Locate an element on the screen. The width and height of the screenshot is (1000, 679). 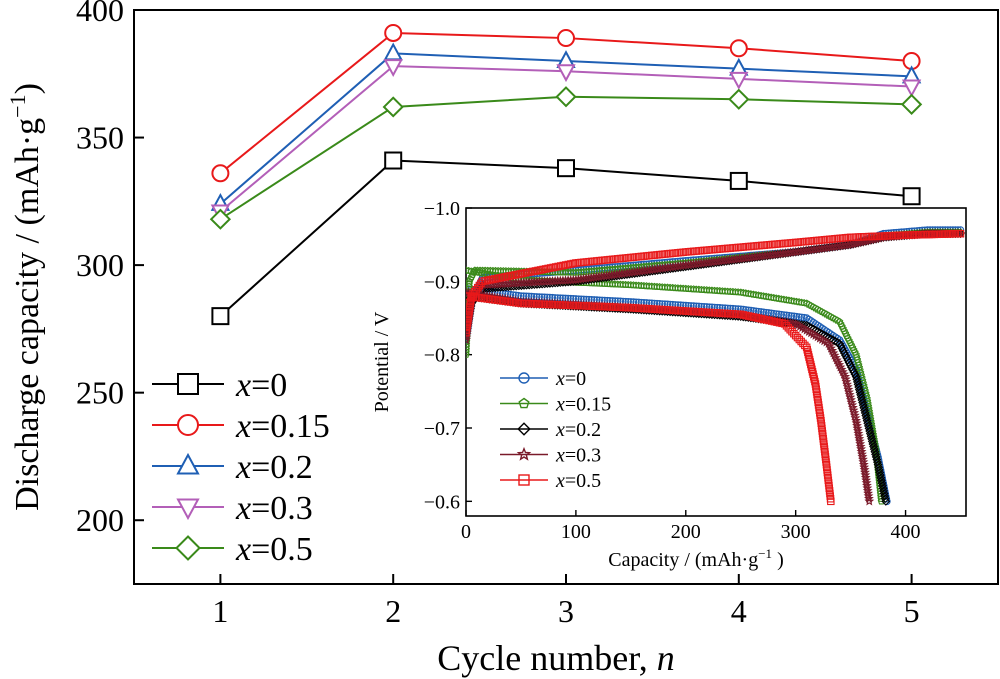
inset-legend-label-4: x=0.5 is located at coordinates (578, 481).